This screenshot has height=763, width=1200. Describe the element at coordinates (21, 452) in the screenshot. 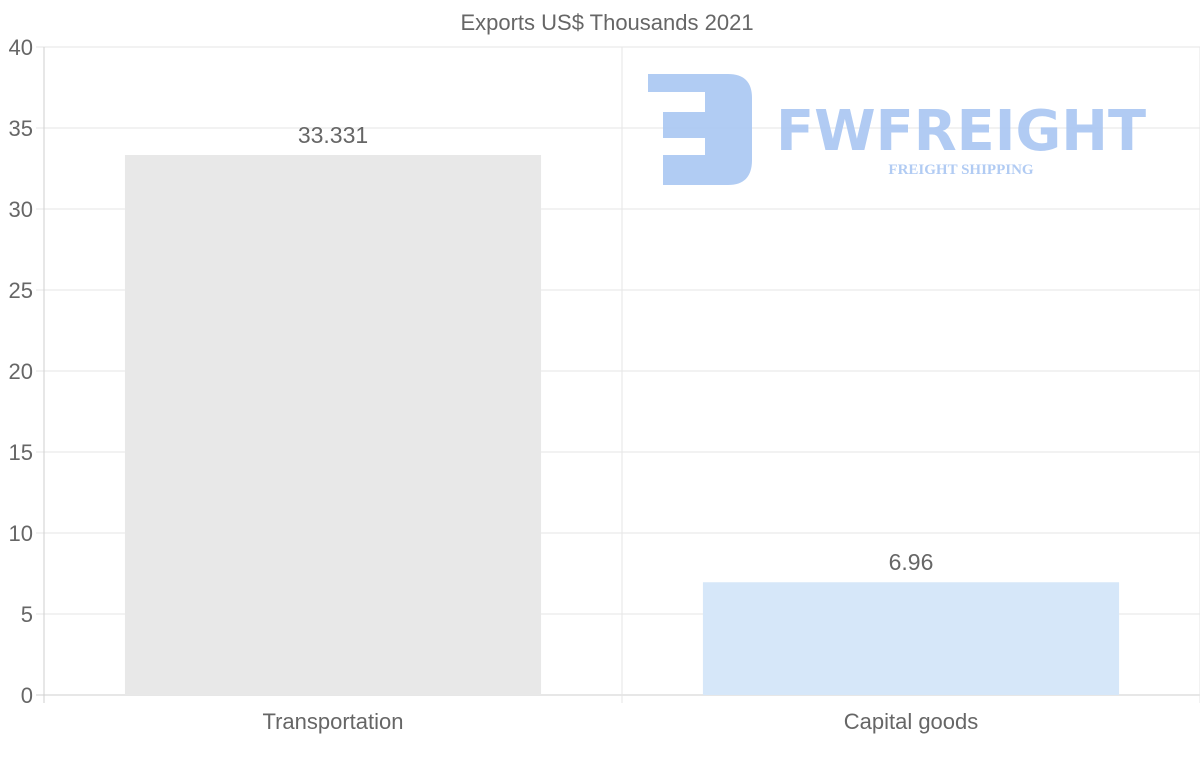

I see `y-tick-label: 15` at that location.